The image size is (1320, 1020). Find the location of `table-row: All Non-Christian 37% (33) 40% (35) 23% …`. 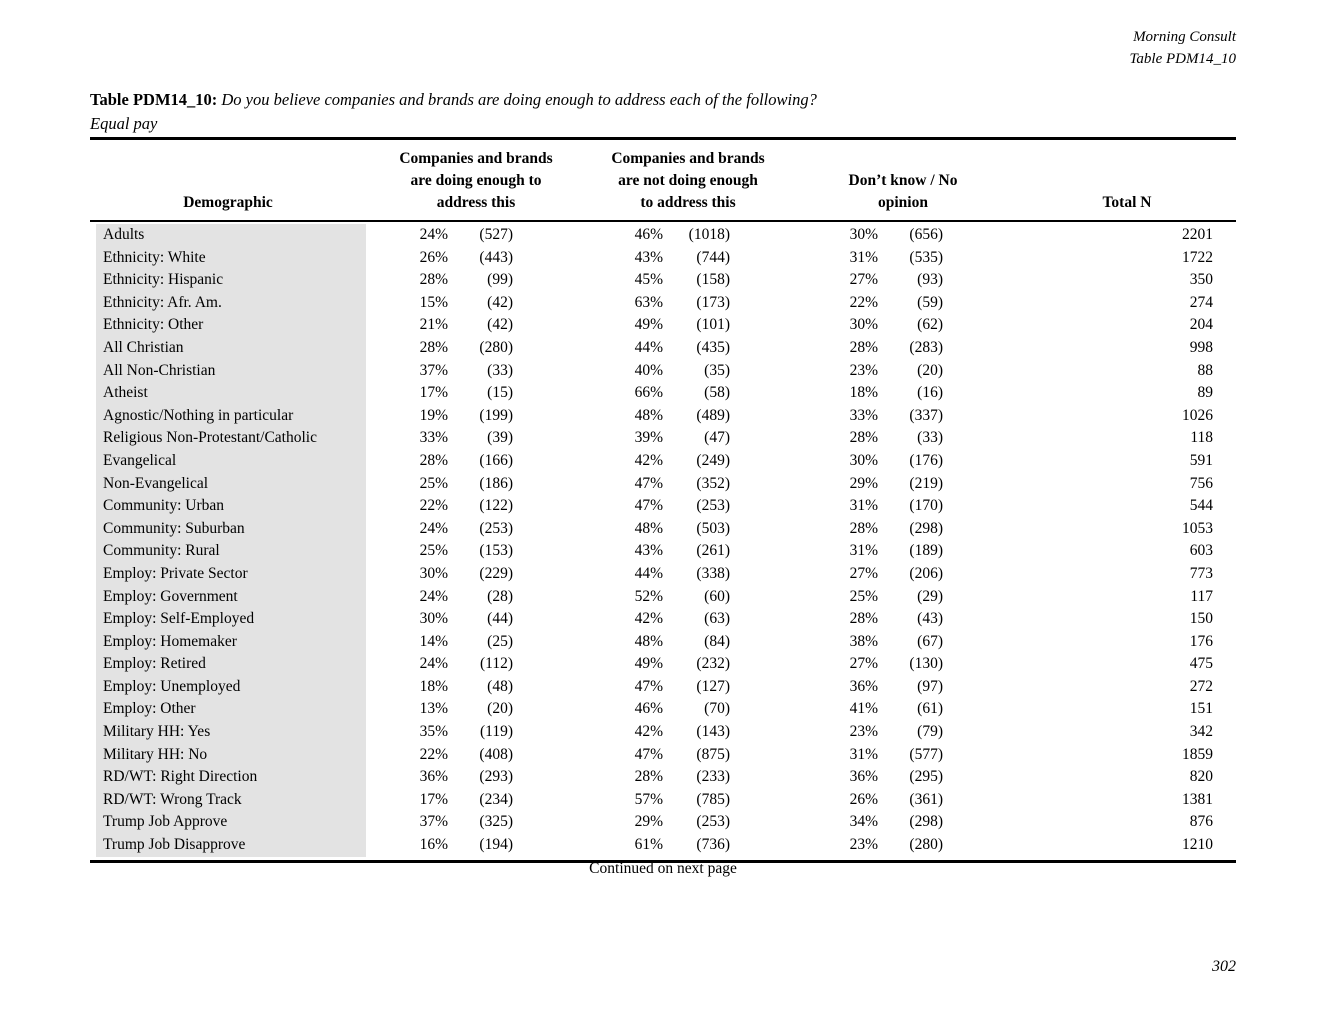

table-row: All Non-Christian 37% (33) 40% (35) 23% … is located at coordinates (663, 371).